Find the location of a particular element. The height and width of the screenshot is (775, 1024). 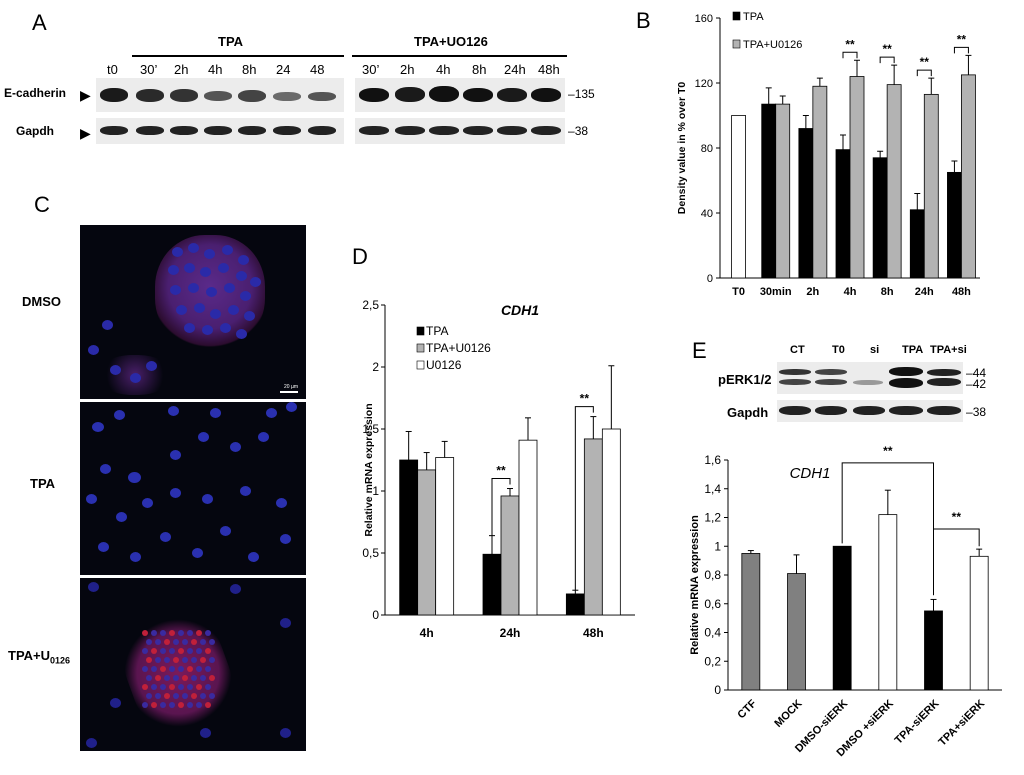

x-tick-label: TPA-siERK is located at coordinates (917, 722).